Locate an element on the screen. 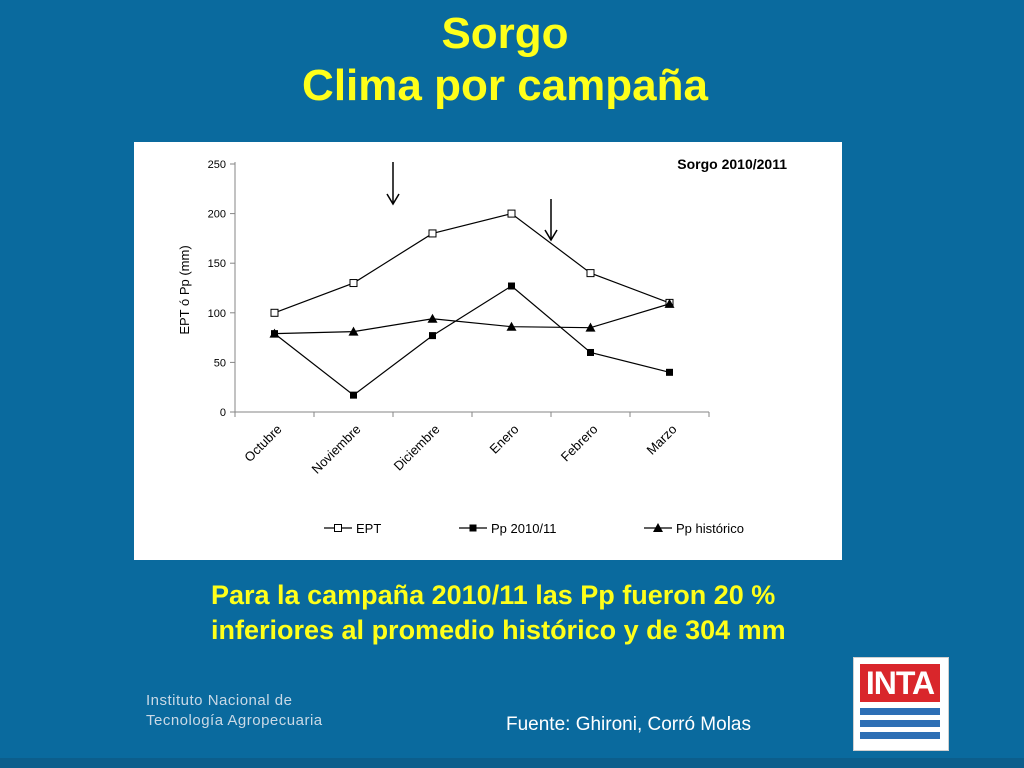 The image size is (1024, 768). x-tick-label: Diciembre is located at coordinates (417, 448).